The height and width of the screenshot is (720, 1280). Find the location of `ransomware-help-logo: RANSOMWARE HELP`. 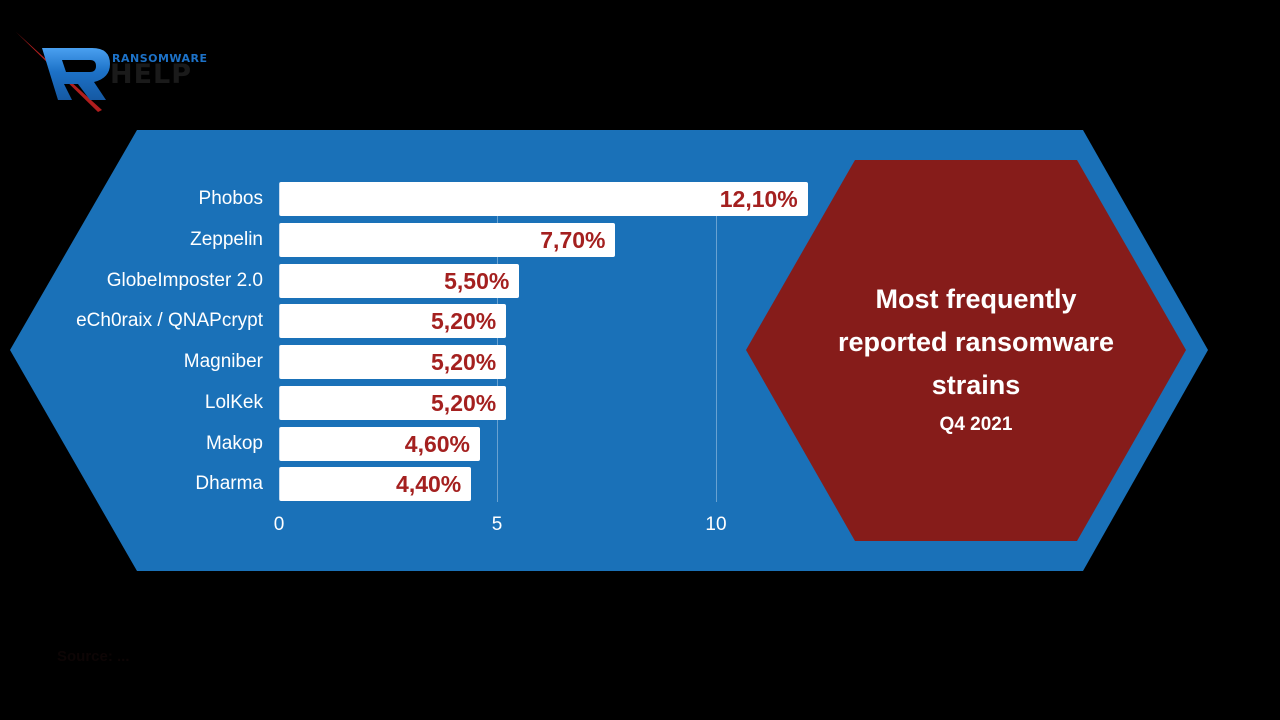

ransomware-help-logo: RANSOMWARE HELP is located at coordinates (119, 72).